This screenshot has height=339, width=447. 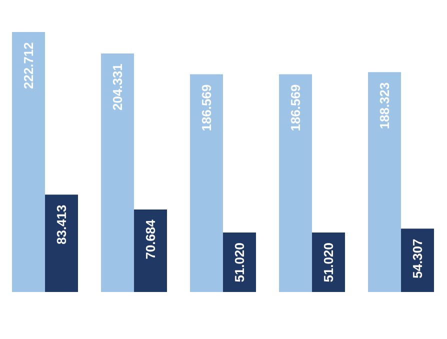 What do you see at coordinates (151, 239) in the screenshot?
I see `data-label: 70.684` at bounding box center [151, 239].